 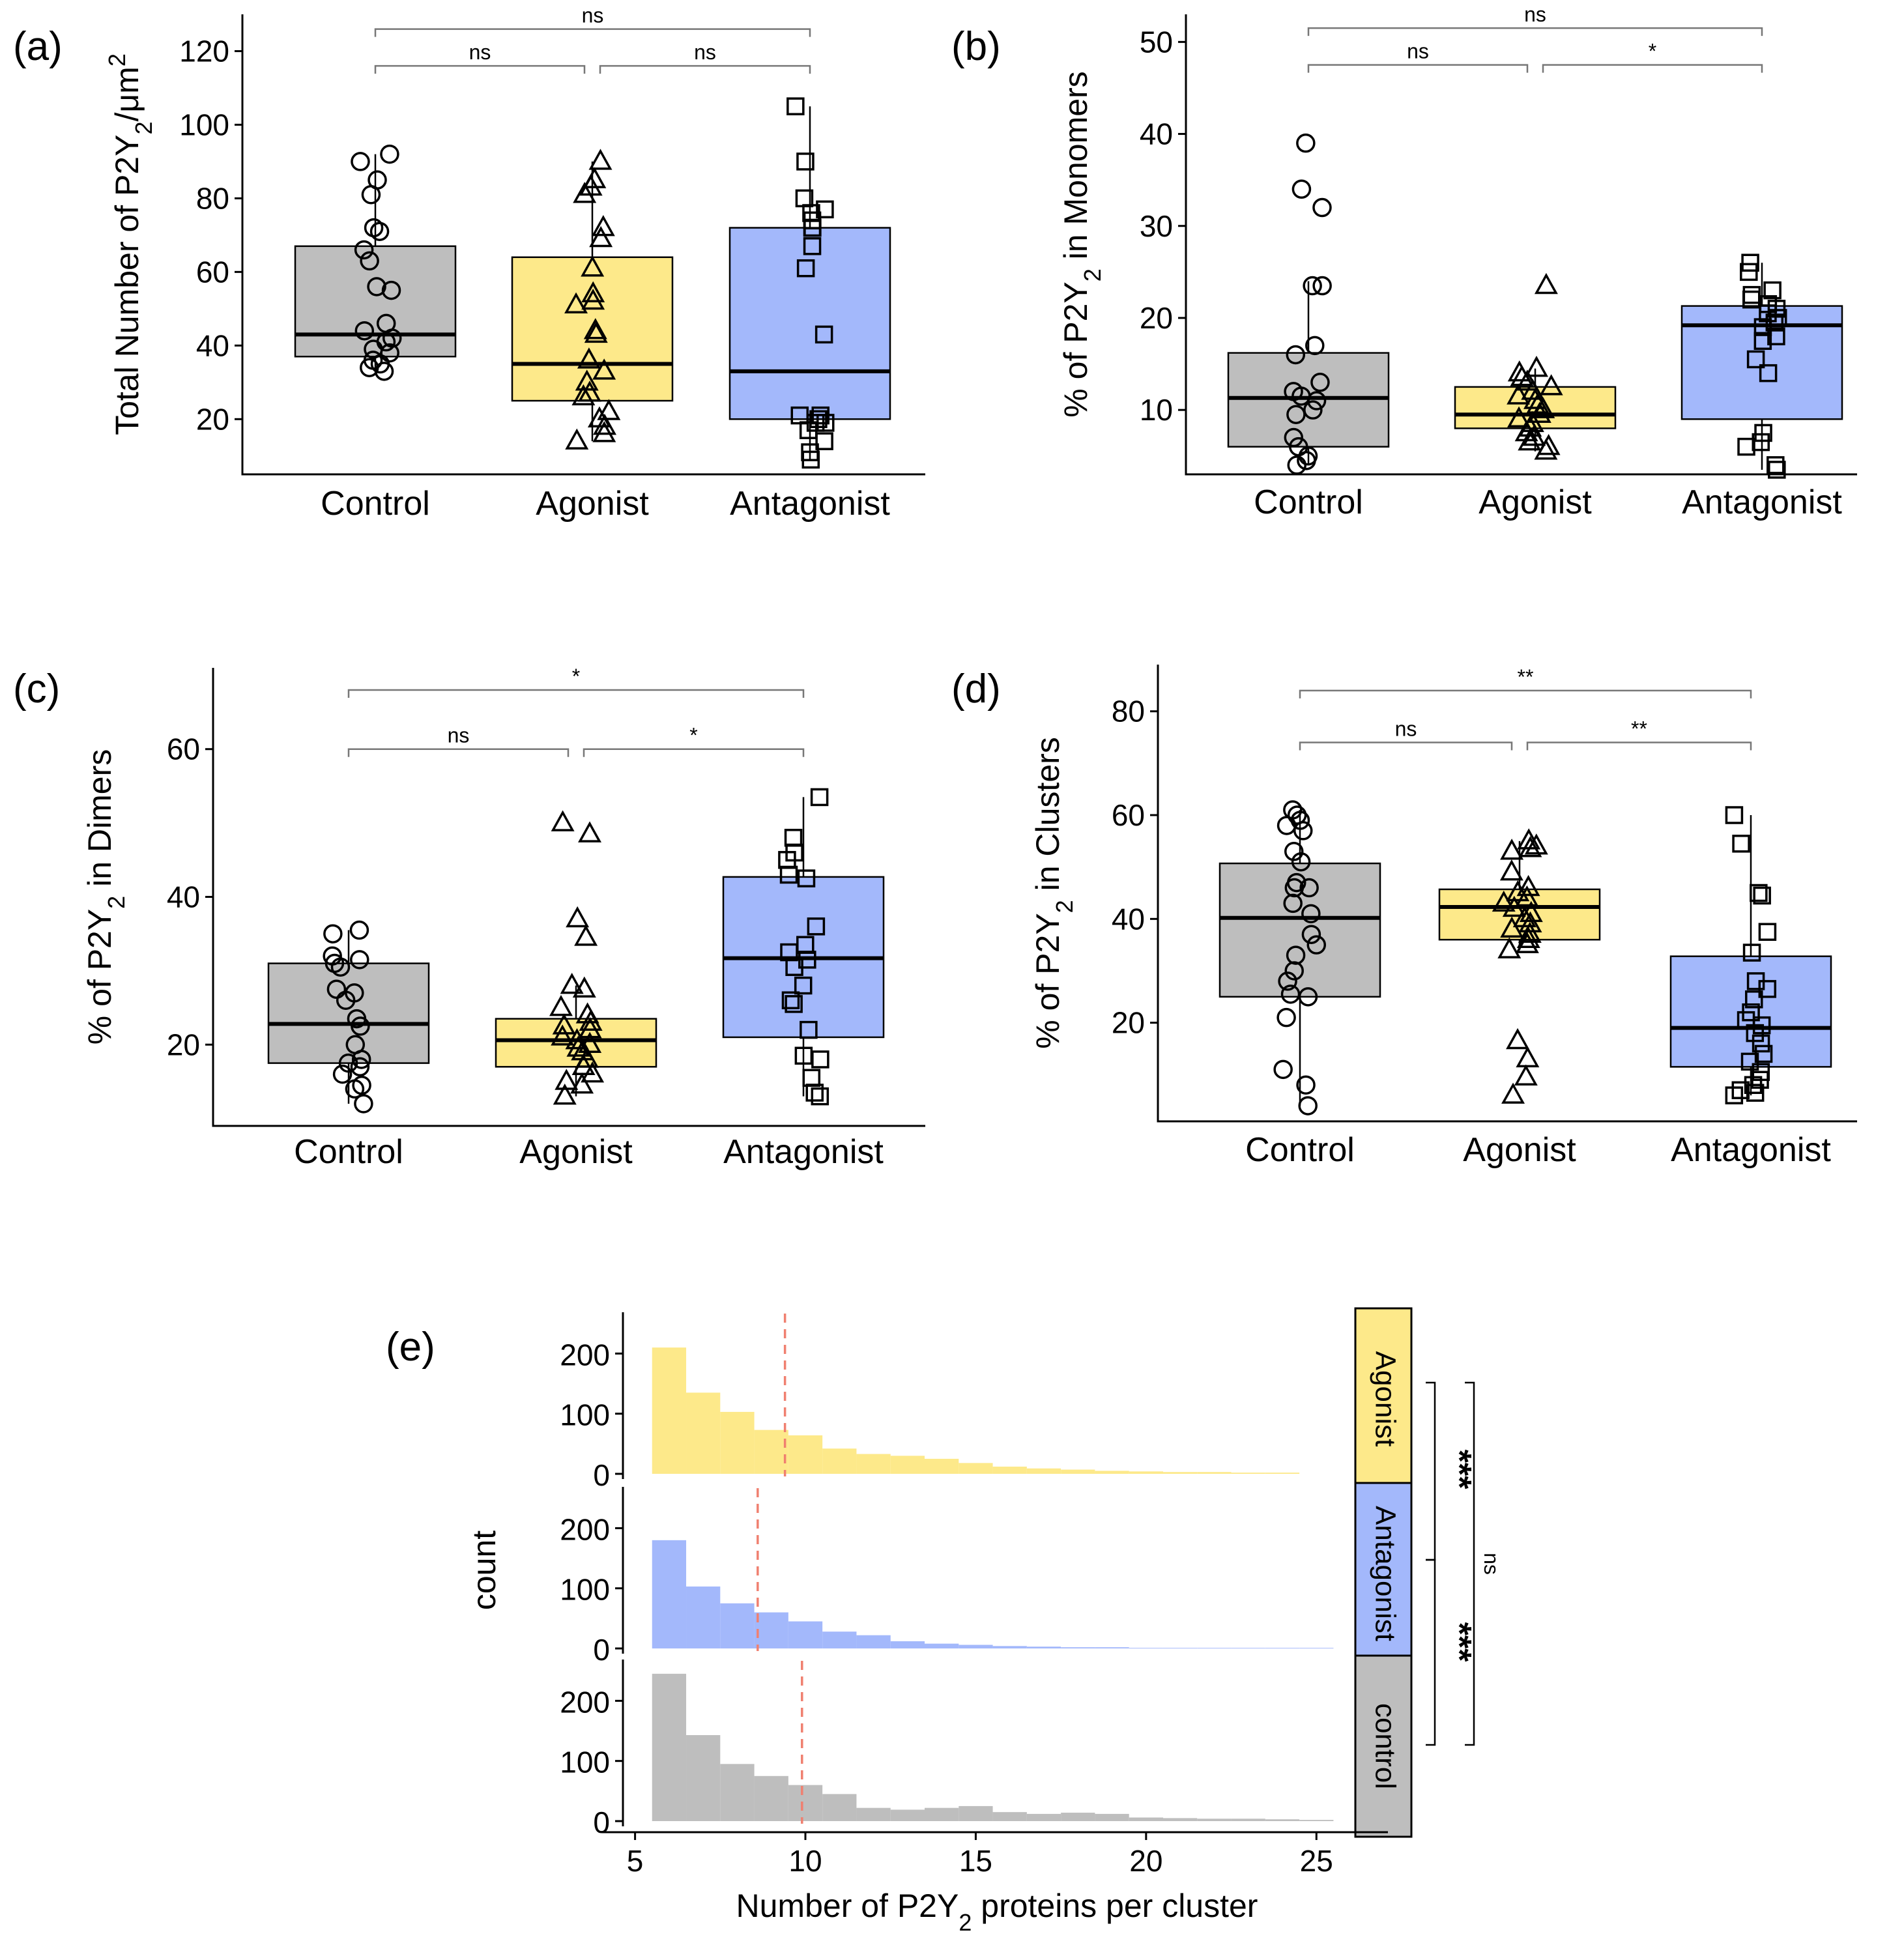 I want to click on y-axis-label: % of P2Y2 in Monomers, so click(x=1082, y=244).